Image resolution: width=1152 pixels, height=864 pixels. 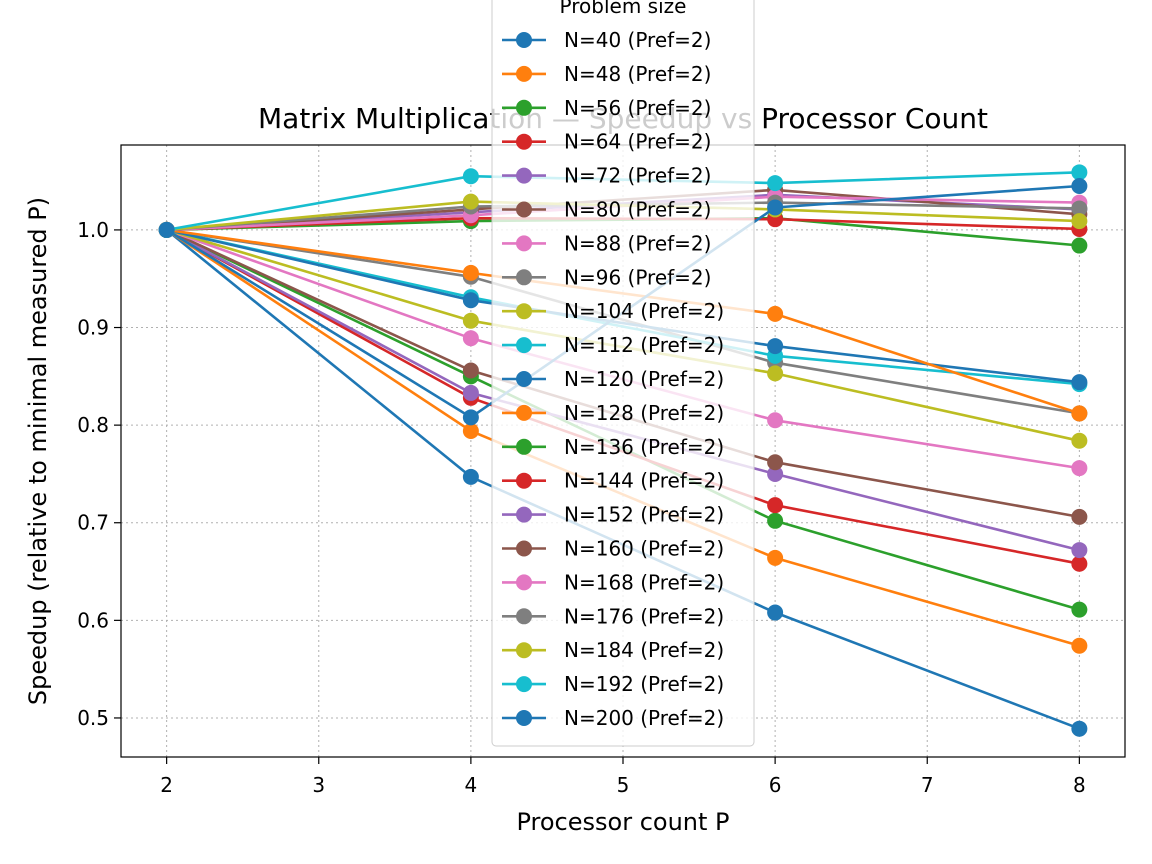 I want to click on legend-entry: N=40 (Pref=2), so click(x=606, y=40).